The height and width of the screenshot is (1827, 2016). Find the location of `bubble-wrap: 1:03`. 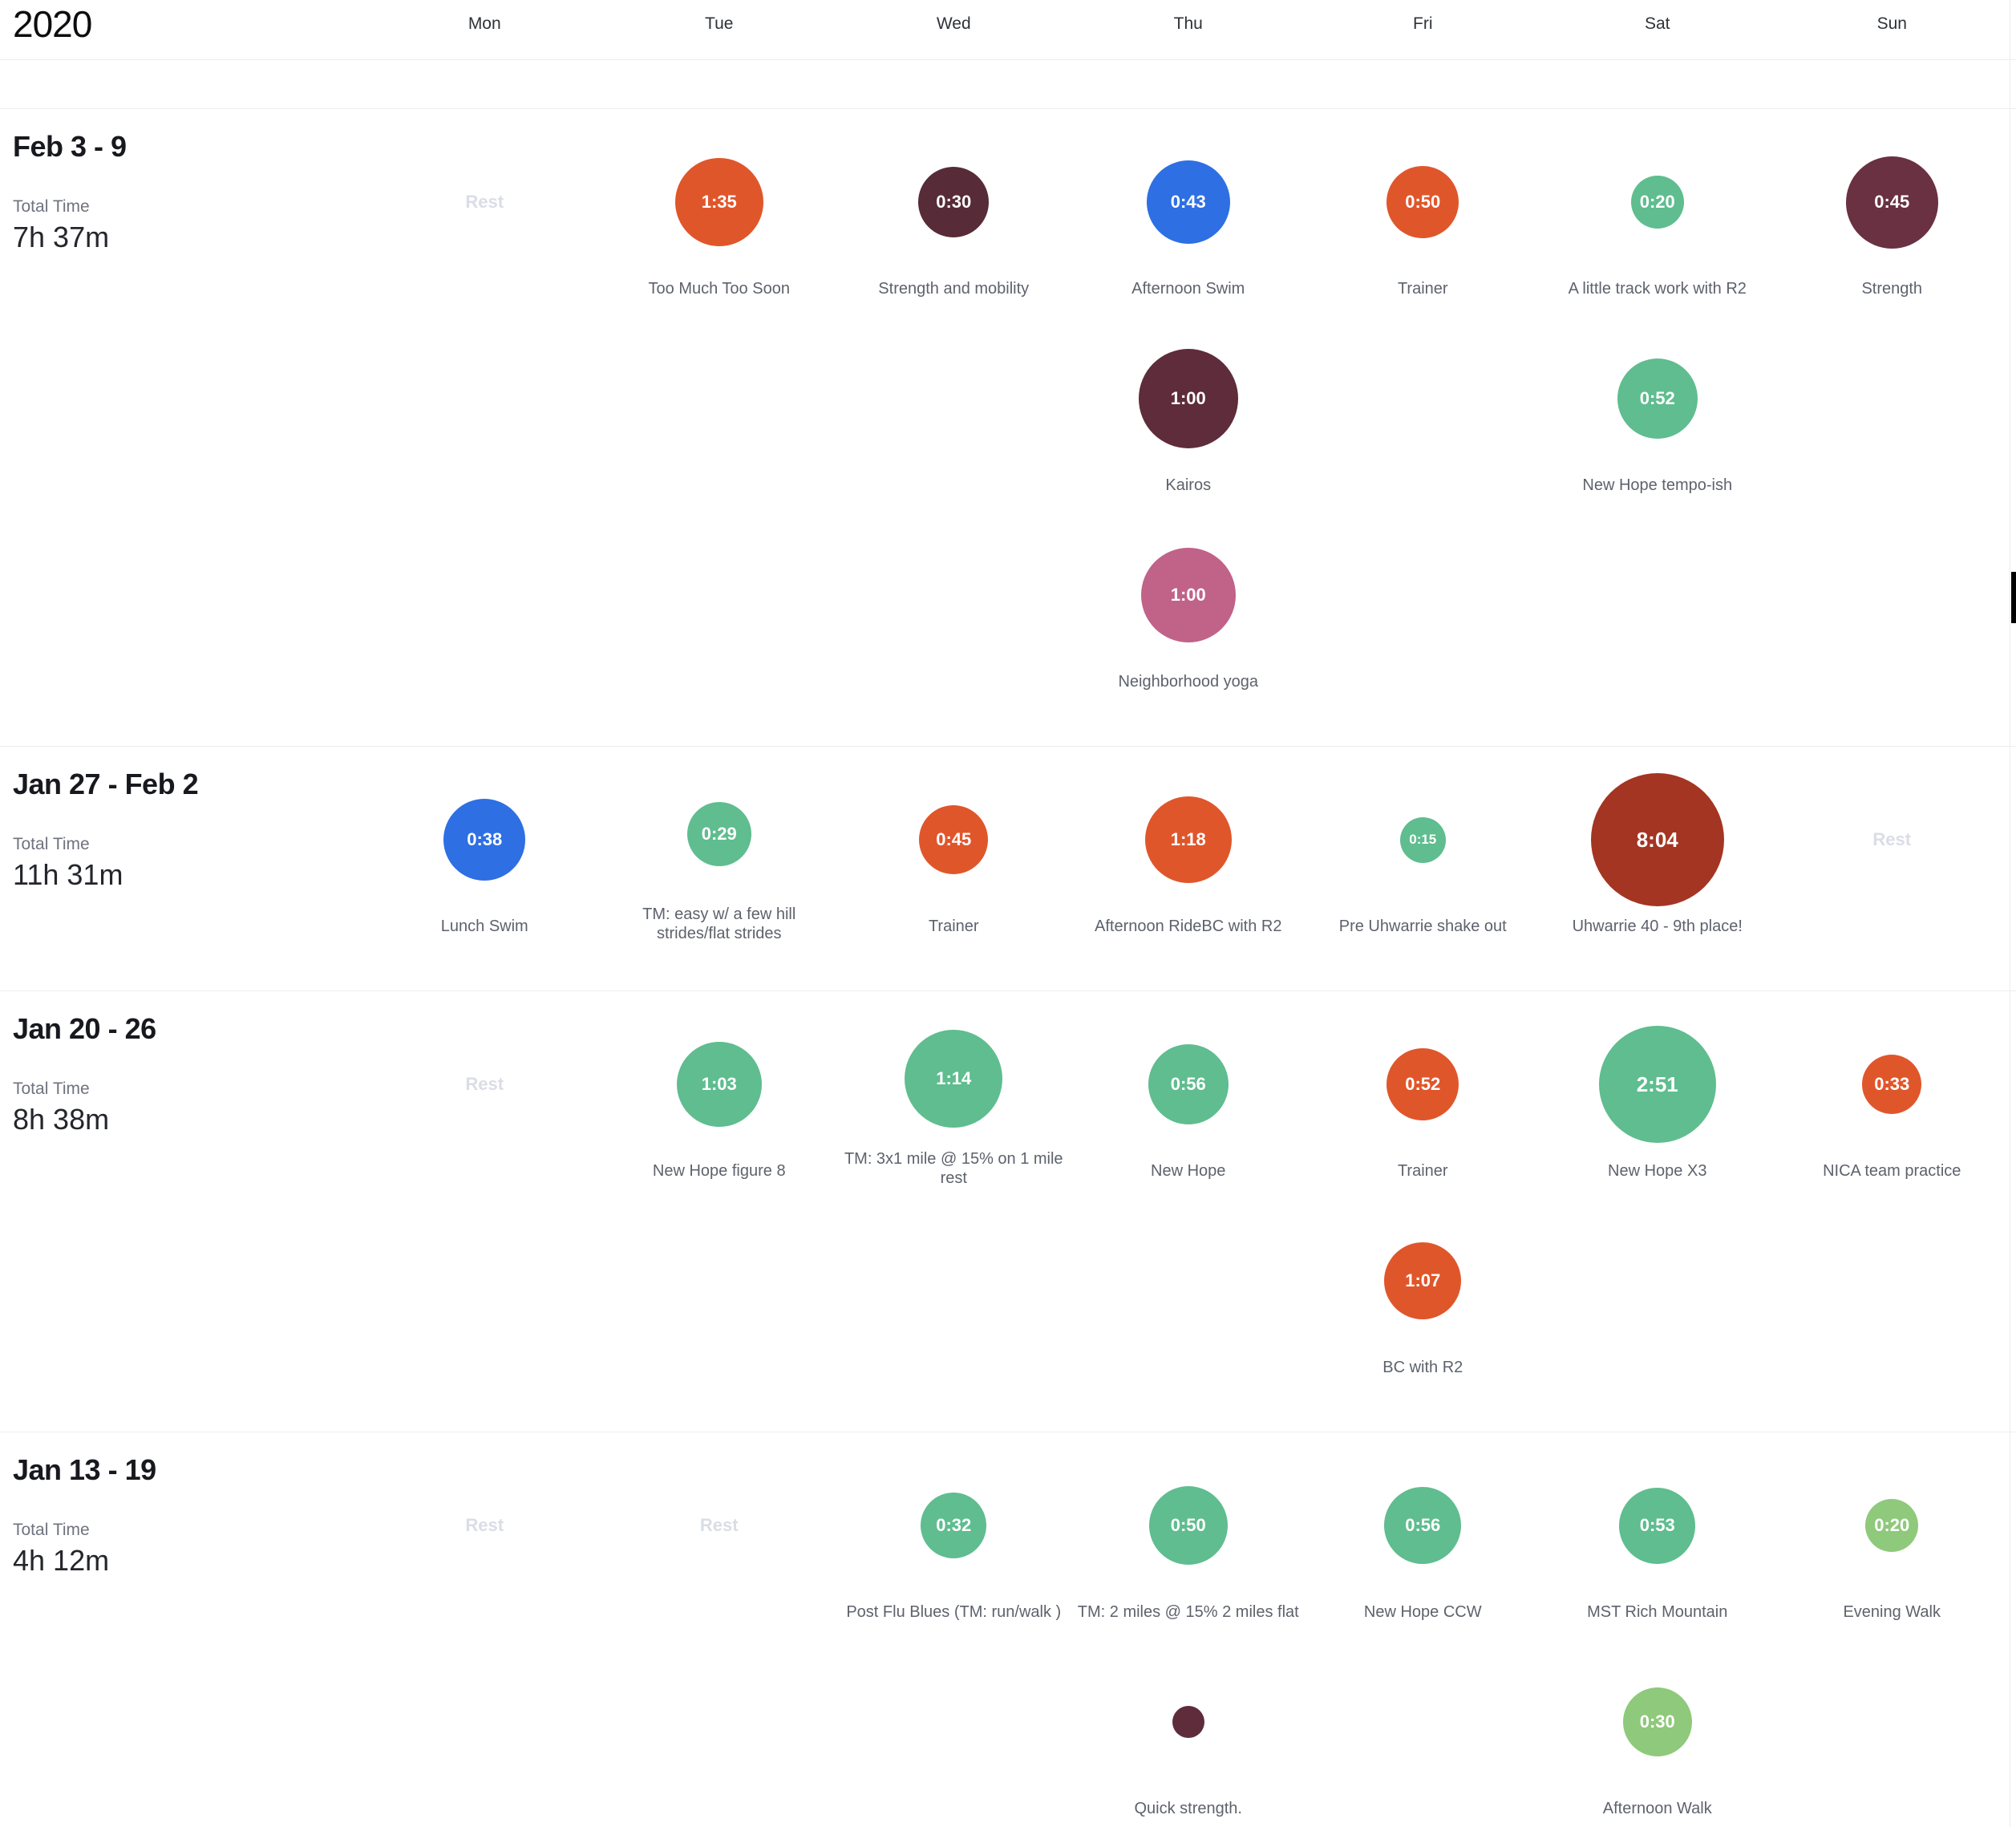

bubble-wrap: 1:03 is located at coordinates (719, 1084).